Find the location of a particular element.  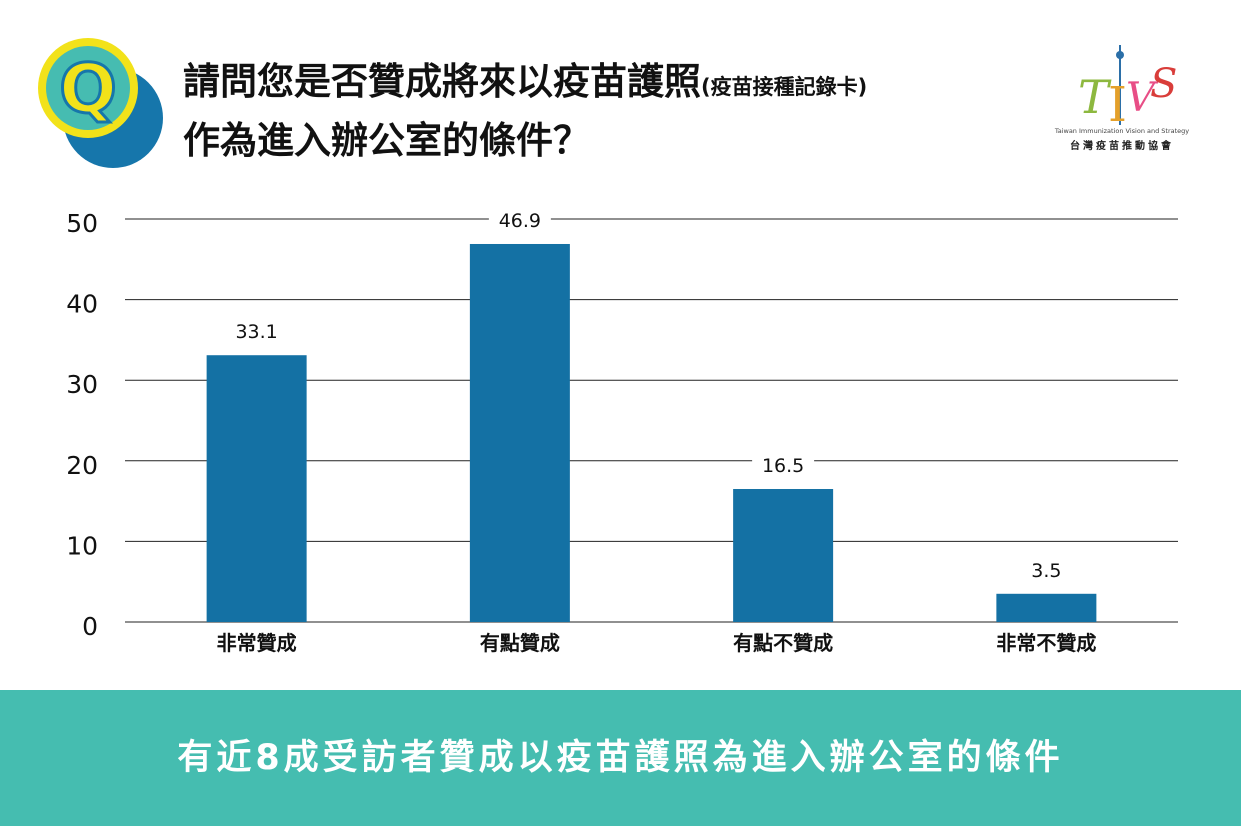

title-line-1: 請問您是否贊成將來以疫苗護照(疫苗接種記錄卡) is located at coordinates (613, 84).